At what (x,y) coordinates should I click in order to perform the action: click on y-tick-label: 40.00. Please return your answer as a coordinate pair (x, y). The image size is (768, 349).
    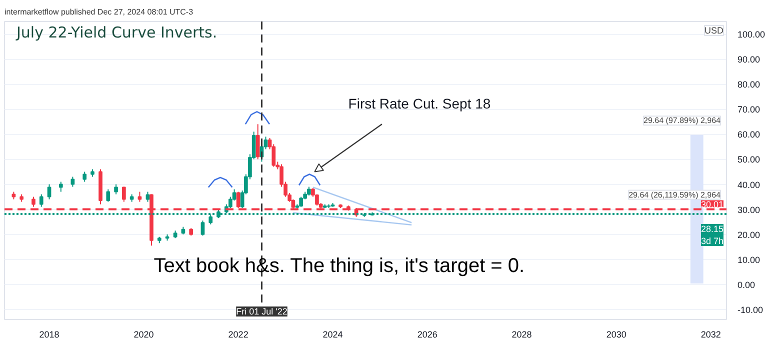
    Looking at the image, I should click on (749, 185).